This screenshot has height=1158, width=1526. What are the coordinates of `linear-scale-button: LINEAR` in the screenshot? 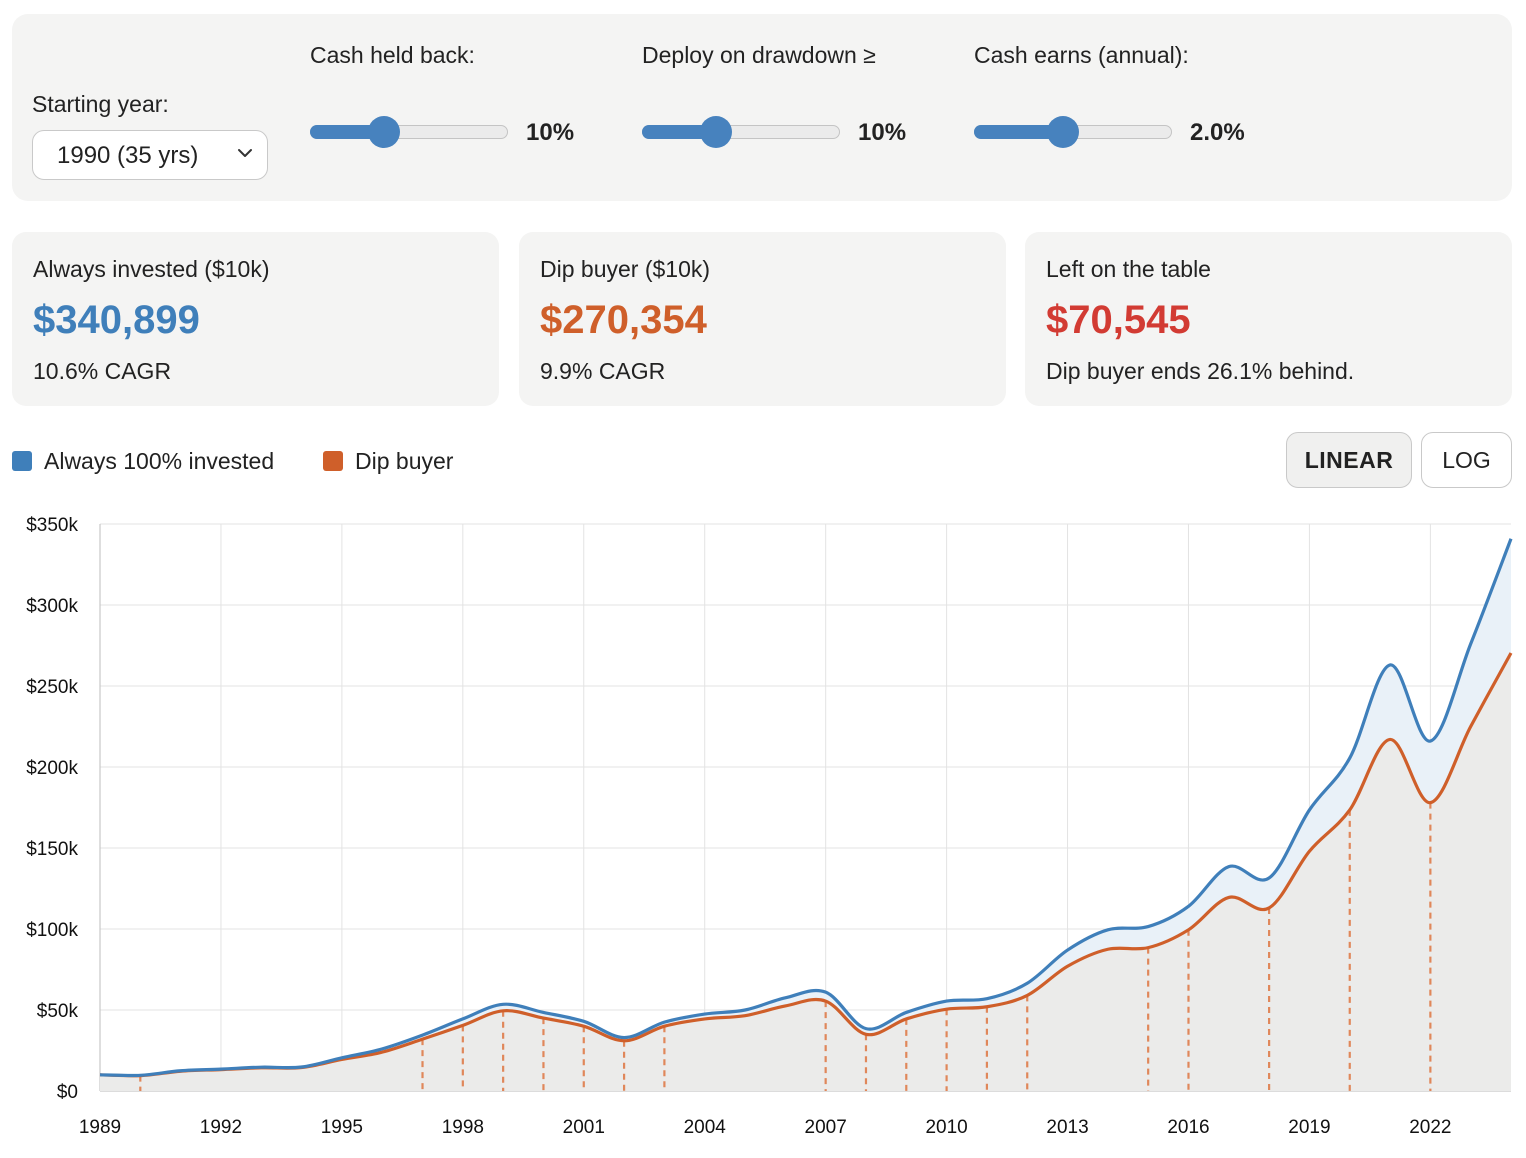 It's located at (1349, 460).